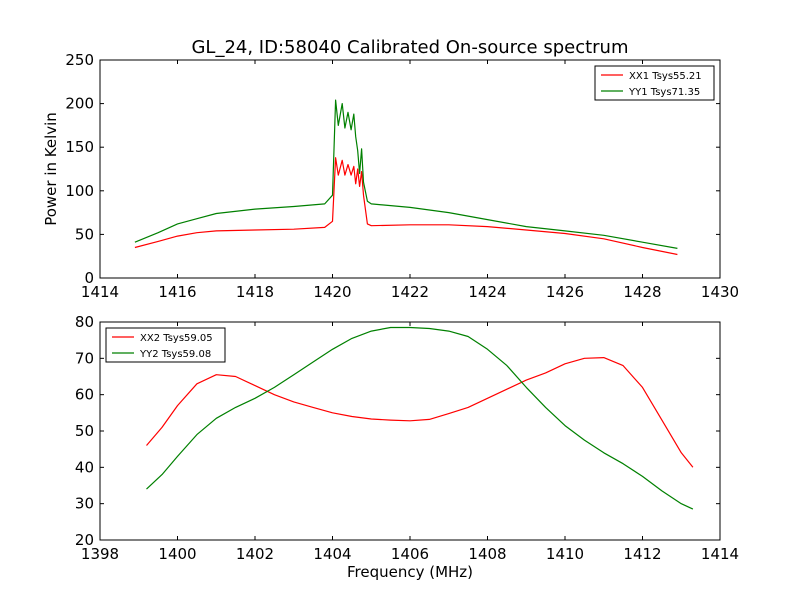 The width and height of the screenshot is (800, 600). What do you see at coordinates (84, 504) in the screenshot?
I see `bottom-y-tick-label: 30` at bounding box center [84, 504].